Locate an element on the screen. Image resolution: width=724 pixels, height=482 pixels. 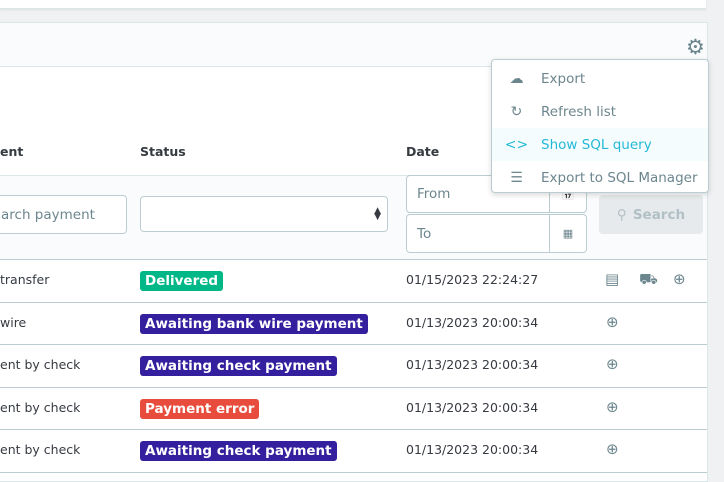
date-to-input: To ▦ is located at coordinates (496, 233).